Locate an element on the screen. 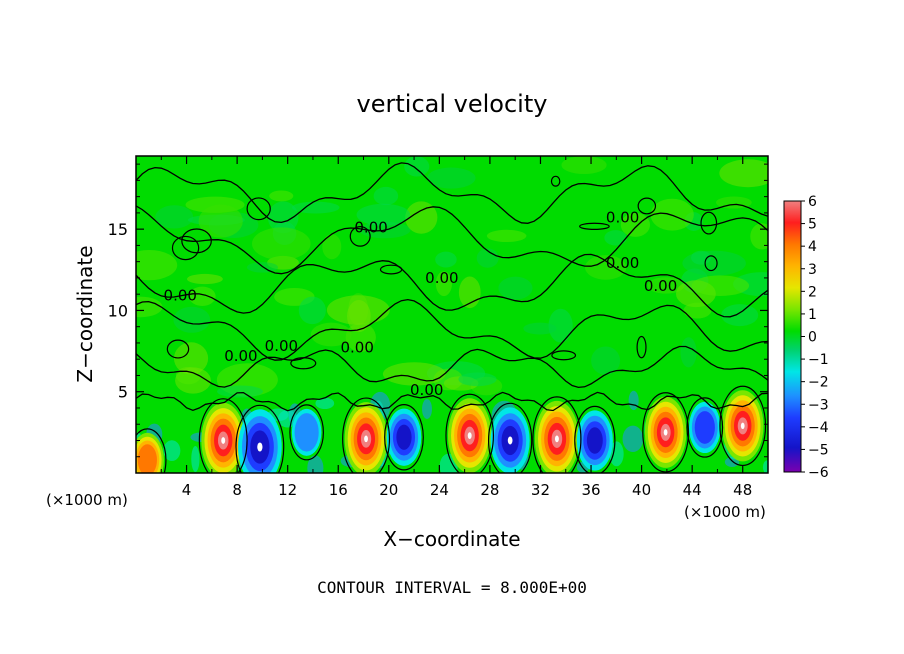 This screenshot has height=654, width=904. colorbar-gradient is located at coordinates (792, 336).